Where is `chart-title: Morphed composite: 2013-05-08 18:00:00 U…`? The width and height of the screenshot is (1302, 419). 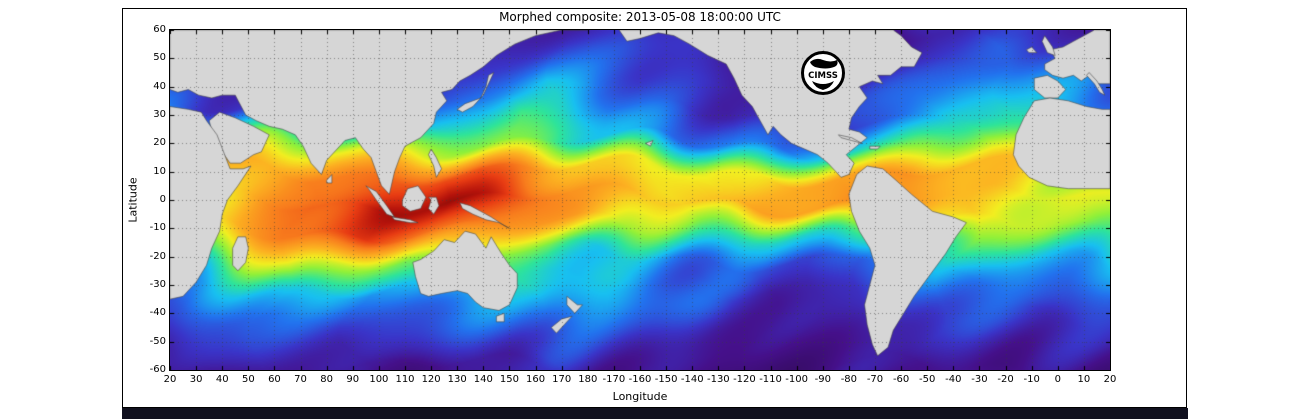
chart-title: Morphed composite: 2013-05-08 18:00:00 U… is located at coordinates (640, 17).